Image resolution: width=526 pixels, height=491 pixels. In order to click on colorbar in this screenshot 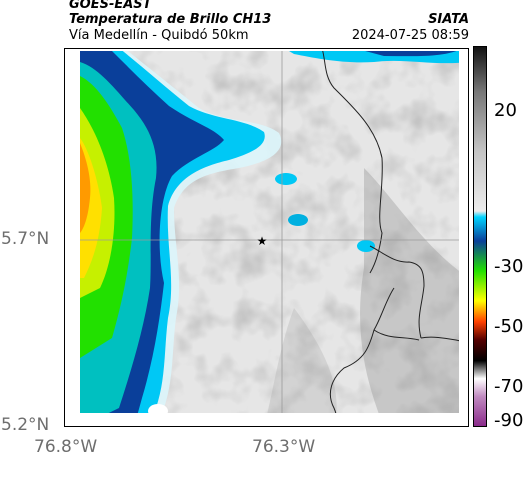, I will do `click(480, 236)`.